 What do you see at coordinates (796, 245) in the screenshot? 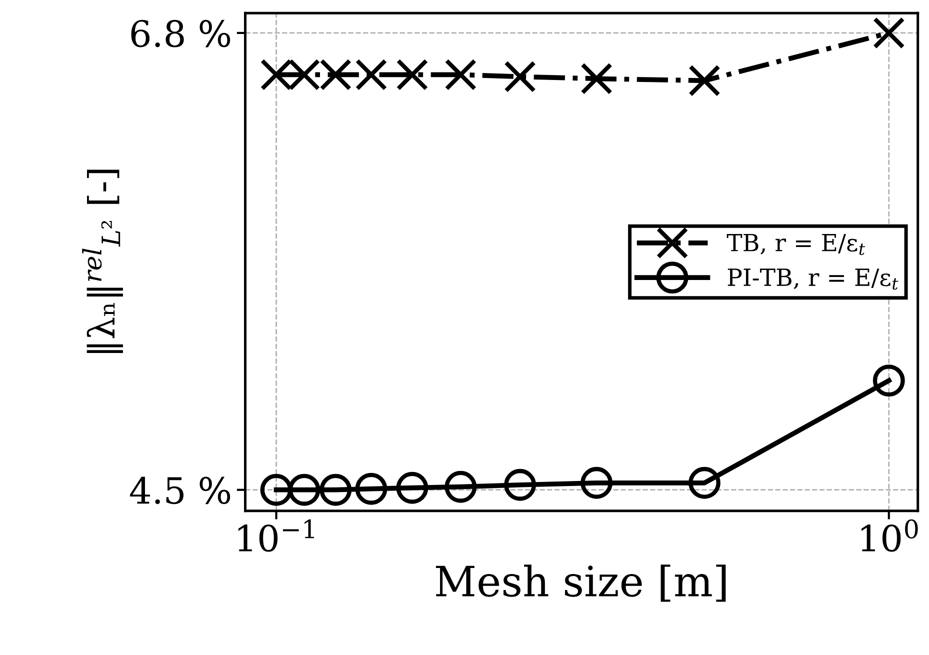
I see `legend-label: TB, r = E/ε$_{t}$` at bounding box center [796, 245].